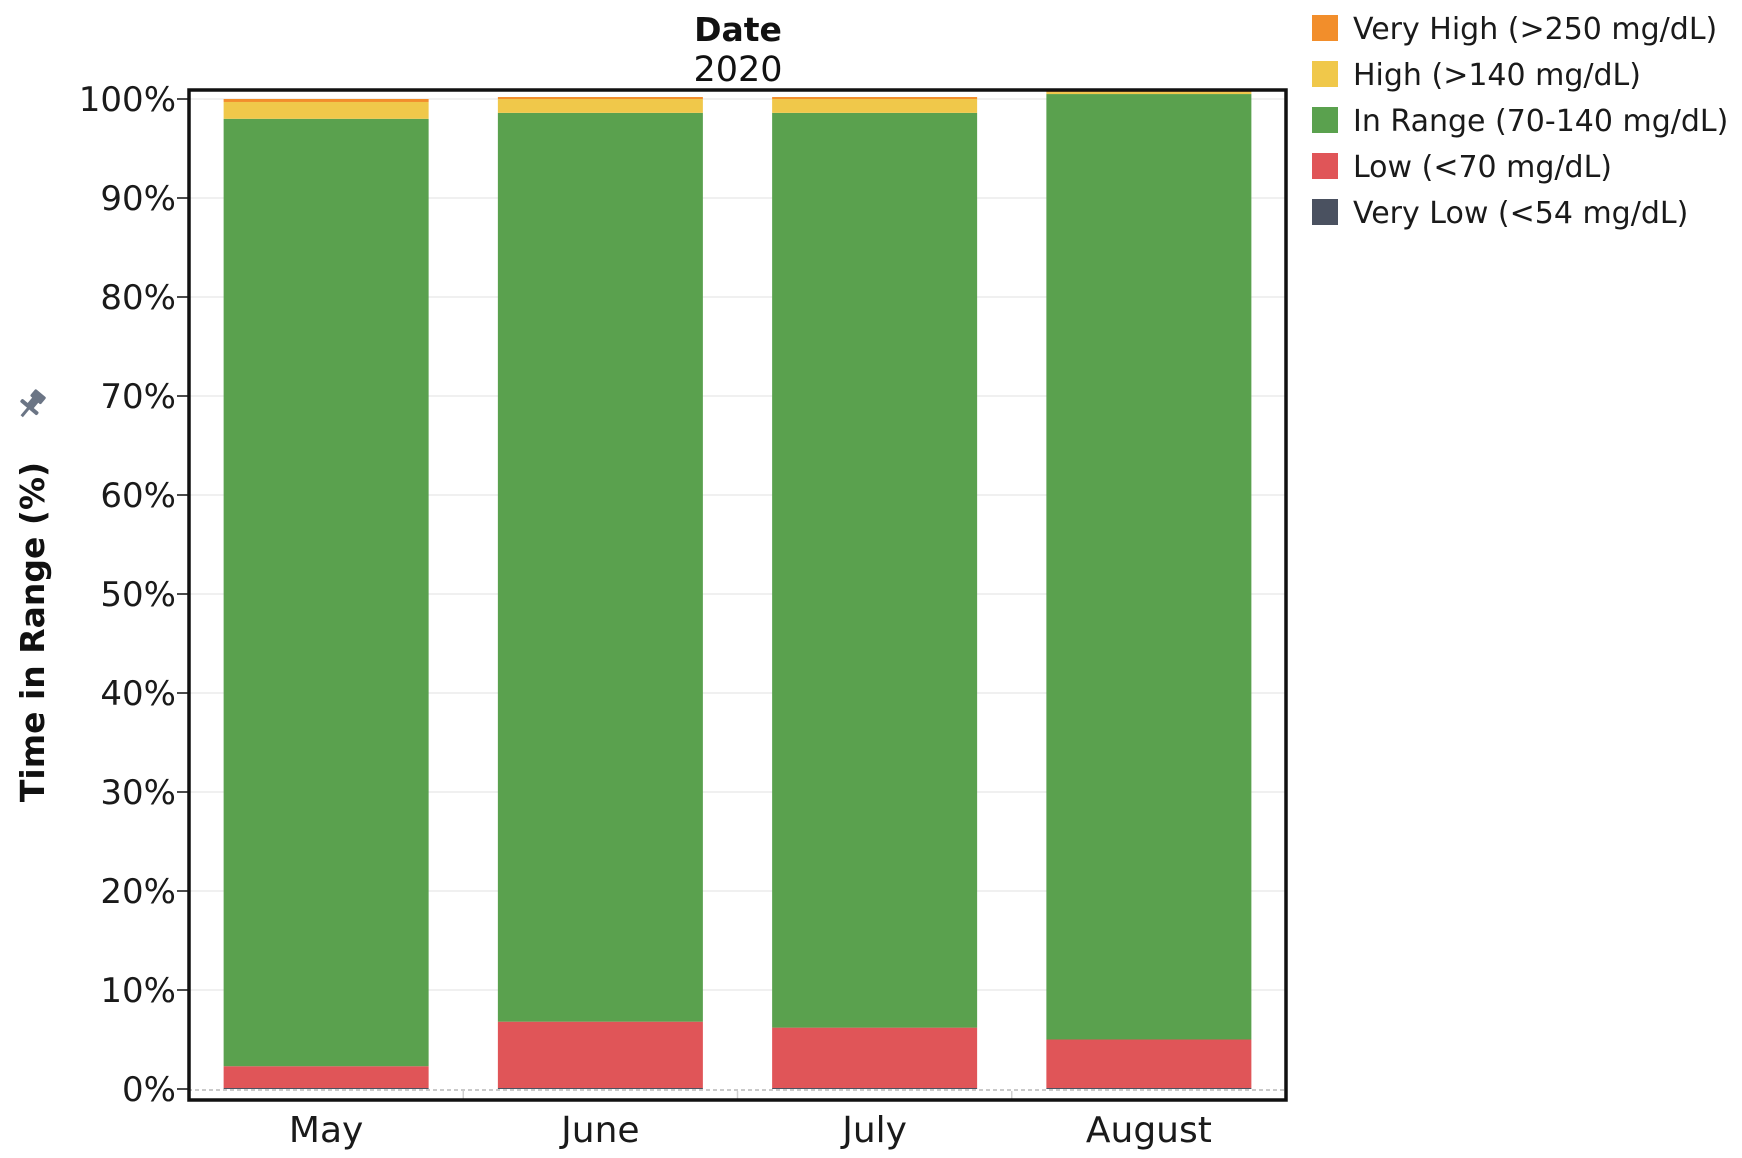 The image size is (1742, 1158). I want to click on chart-title: Date, so click(738, 29).